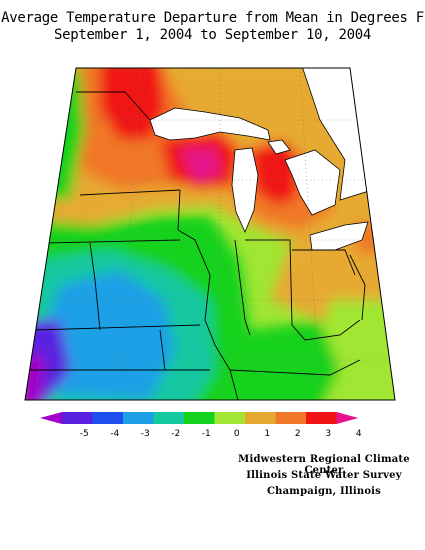 The width and height of the screenshot is (425, 550). What do you see at coordinates (324, 491) in the screenshot?
I see `credit-location: Champaign, Illinois` at bounding box center [324, 491].